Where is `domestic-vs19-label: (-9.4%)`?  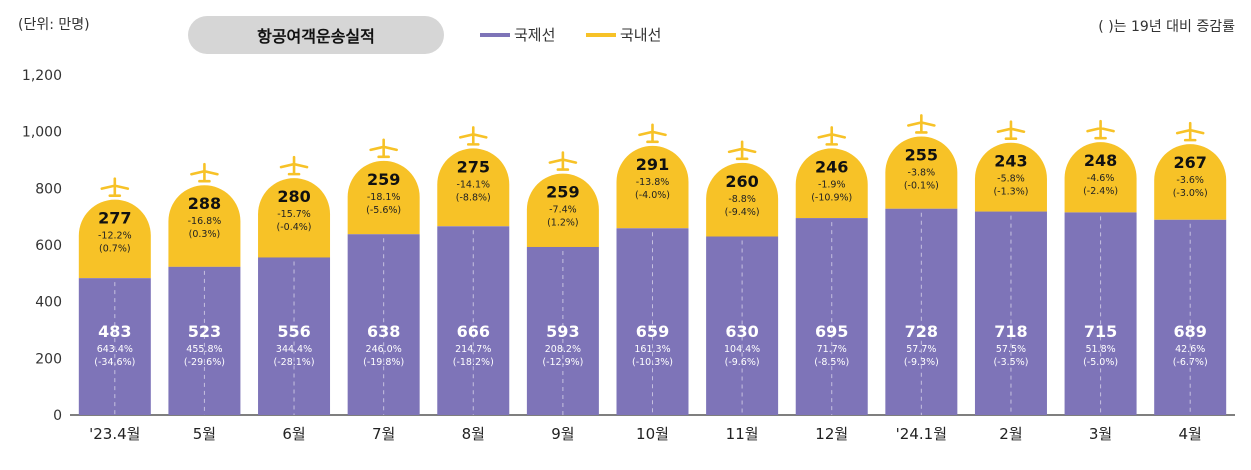 domestic-vs19-label: (-9.4%) is located at coordinates (742, 212).